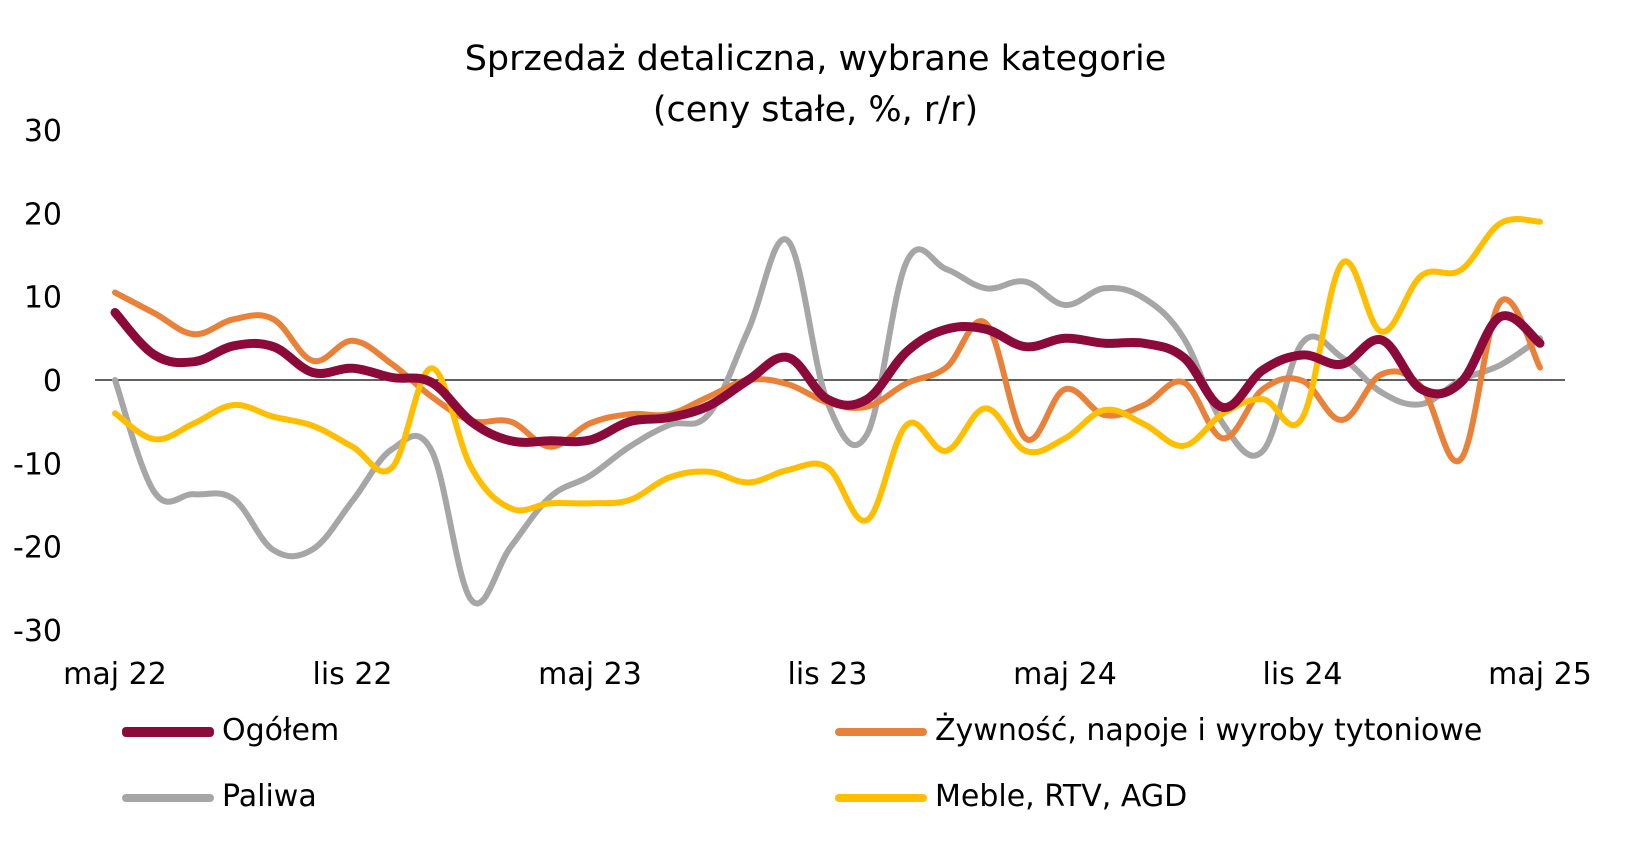 This screenshot has width=1631, height=845. What do you see at coordinates (1065, 674) in the screenshot?
I see `x-tick-label: maj 24` at bounding box center [1065, 674].